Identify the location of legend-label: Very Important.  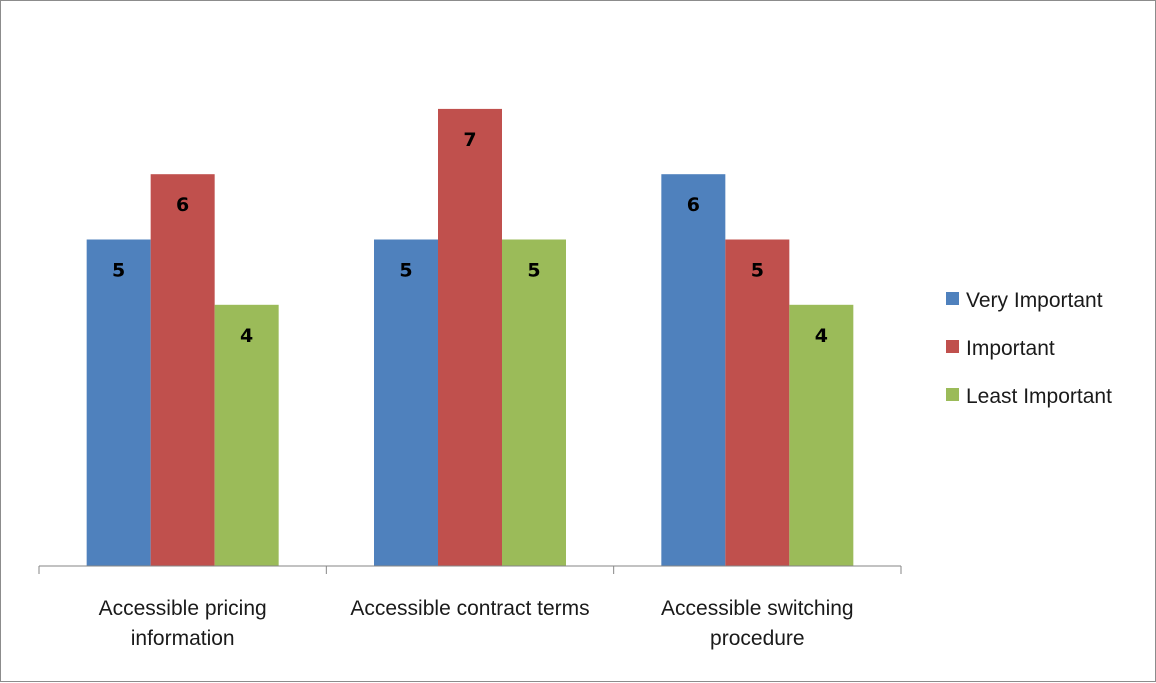
(1034, 300).